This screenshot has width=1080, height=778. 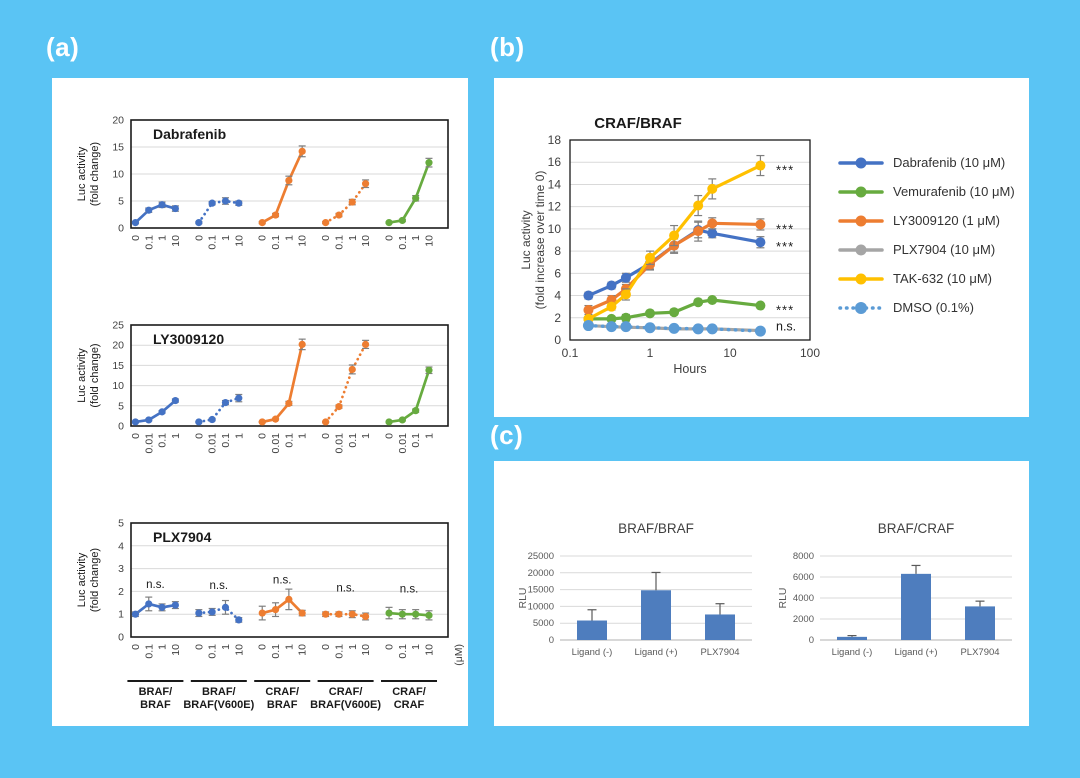 I want to click on legend-item: Vemurafenib (10 μM), so click(x=933, y=191).